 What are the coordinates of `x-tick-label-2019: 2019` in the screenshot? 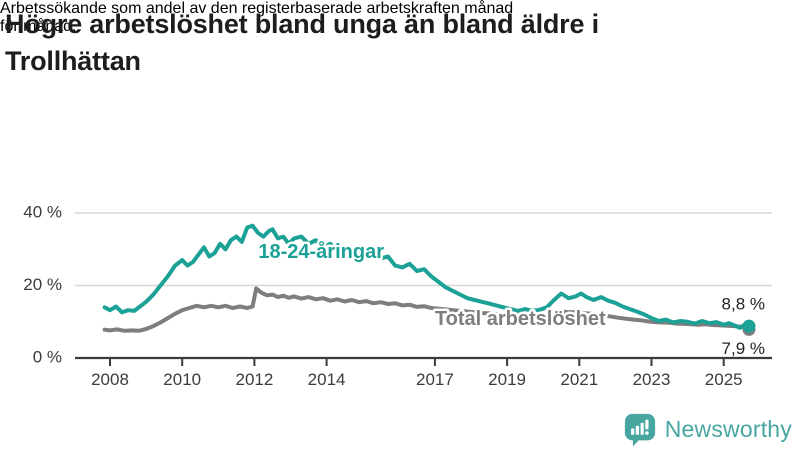 It's located at (507, 379).